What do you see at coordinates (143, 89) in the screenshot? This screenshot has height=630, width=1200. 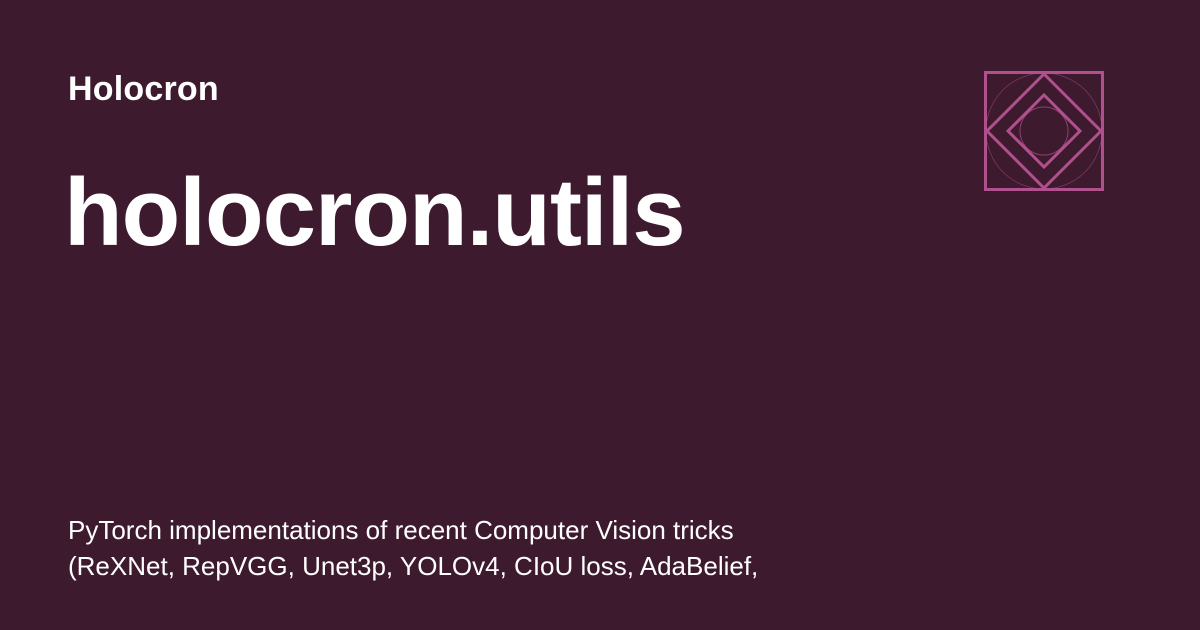 I see `site-name: Holocron` at bounding box center [143, 89].